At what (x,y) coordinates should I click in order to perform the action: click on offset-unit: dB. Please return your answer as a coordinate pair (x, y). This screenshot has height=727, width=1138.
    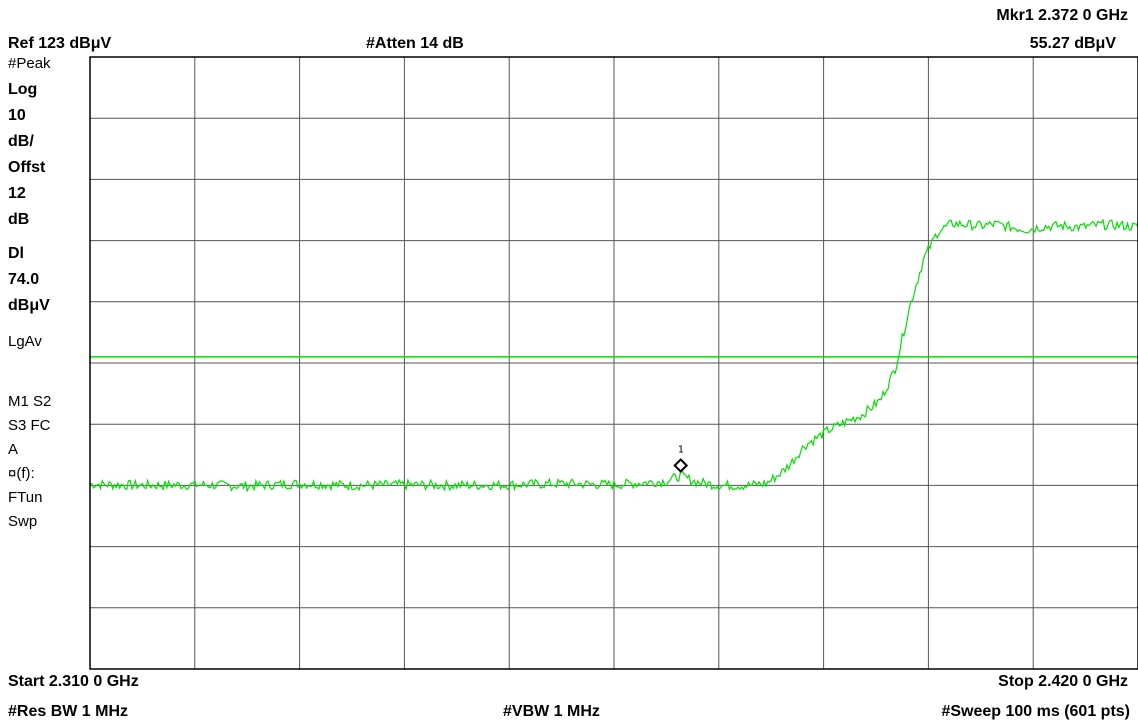
    Looking at the image, I should click on (19, 219).